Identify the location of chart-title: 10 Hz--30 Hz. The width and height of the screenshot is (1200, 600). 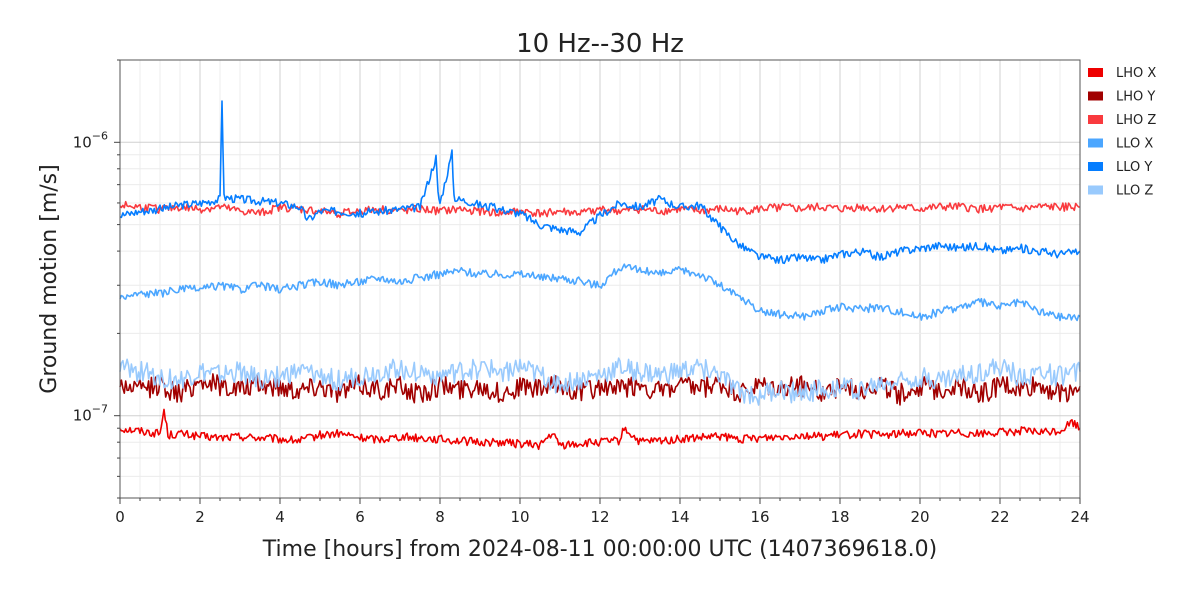
(600, 44).